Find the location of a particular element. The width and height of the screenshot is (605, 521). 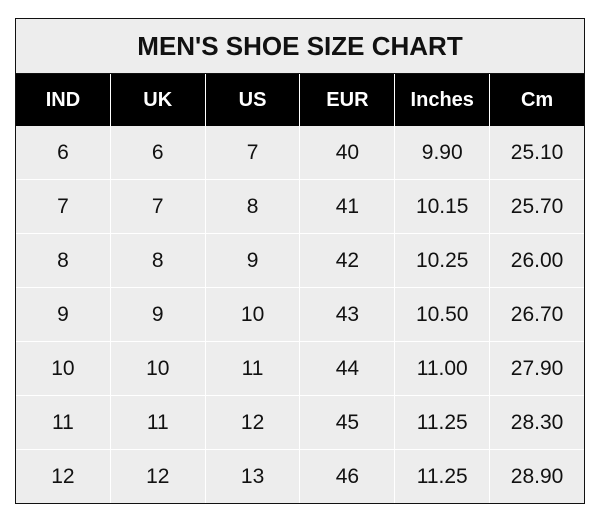

table-cell: 13 is located at coordinates (253, 476).